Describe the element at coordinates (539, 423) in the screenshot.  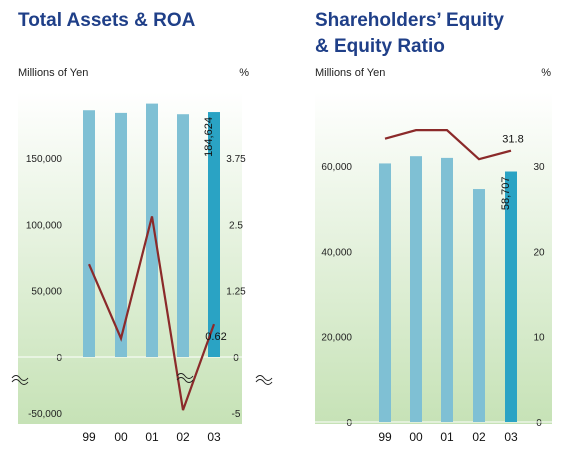
I see `chart-2-right-tick: 0` at that location.